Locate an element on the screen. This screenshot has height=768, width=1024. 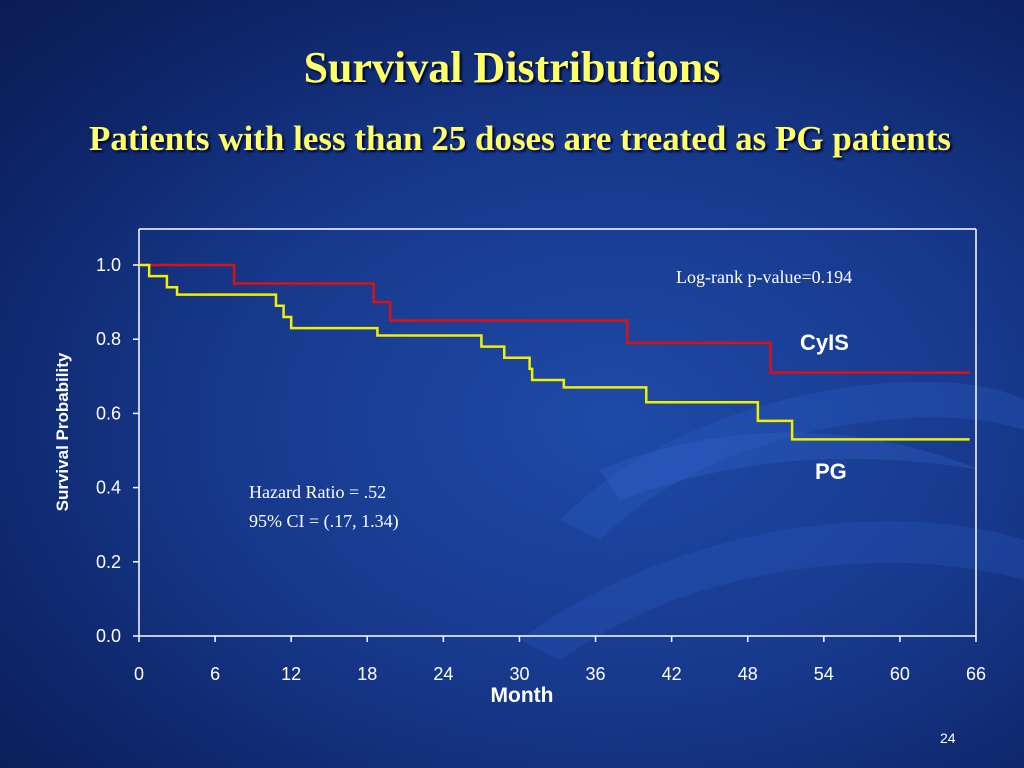
x-tick-label: 24 is located at coordinates (443, 674).